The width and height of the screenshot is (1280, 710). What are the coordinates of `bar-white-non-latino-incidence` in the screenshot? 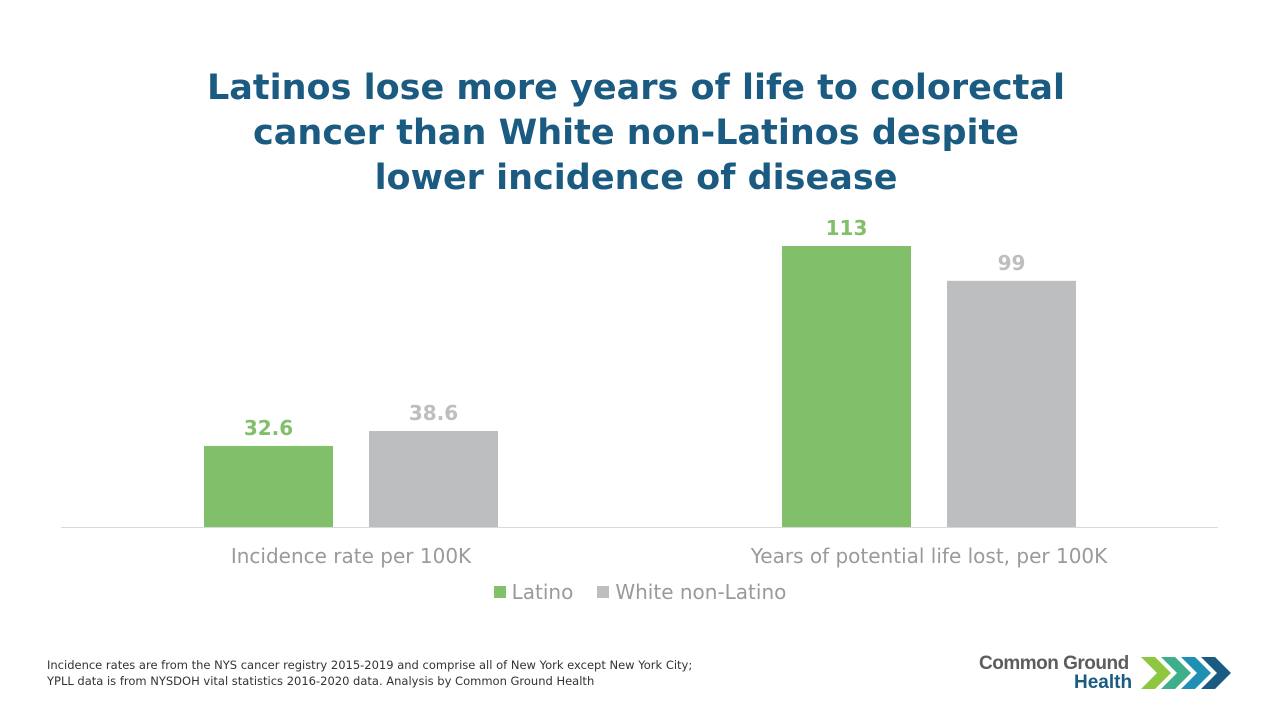 It's located at (433, 479).